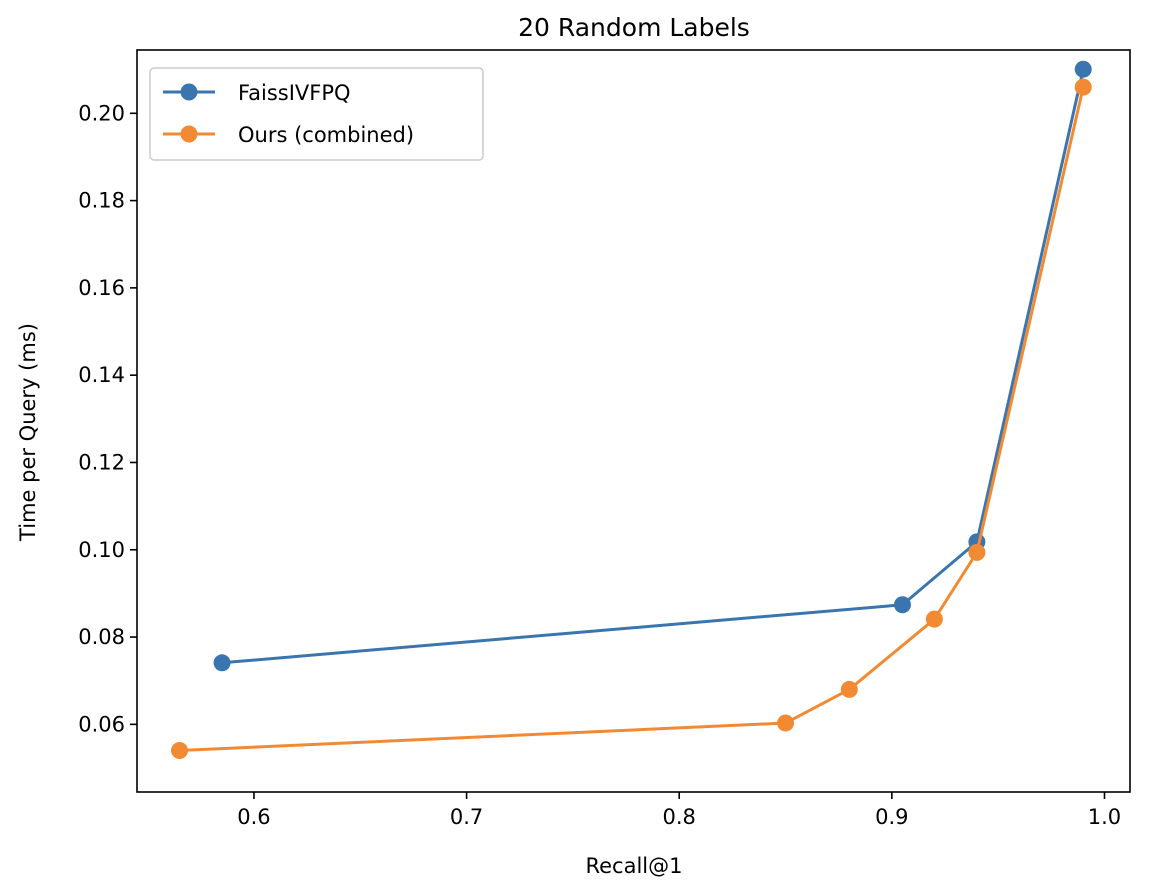 The height and width of the screenshot is (888, 1152). Describe the element at coordinates (634, 27) in the screenshot. I see `chart-title: 20 Random Labels` at that location.